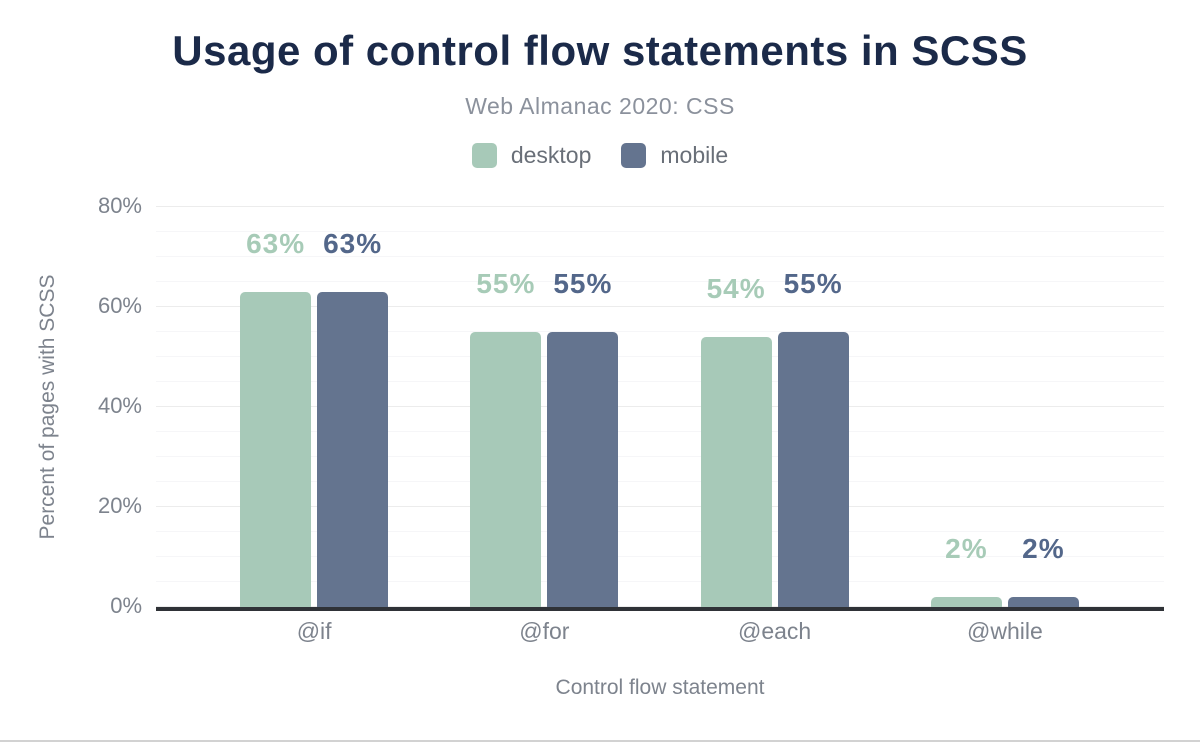  What do you see at coordinates (694, 155) in the screenshot?
I see `legend-label-mobile: mobile` at bounding box center [694, 155].